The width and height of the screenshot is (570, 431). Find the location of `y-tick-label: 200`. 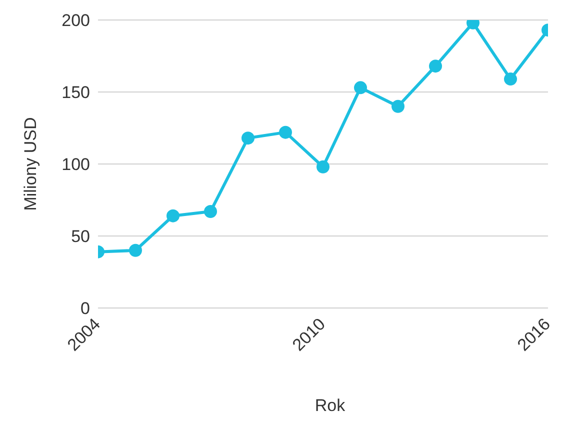

y-tick-label: 200 is located at coordinates (76, 20).